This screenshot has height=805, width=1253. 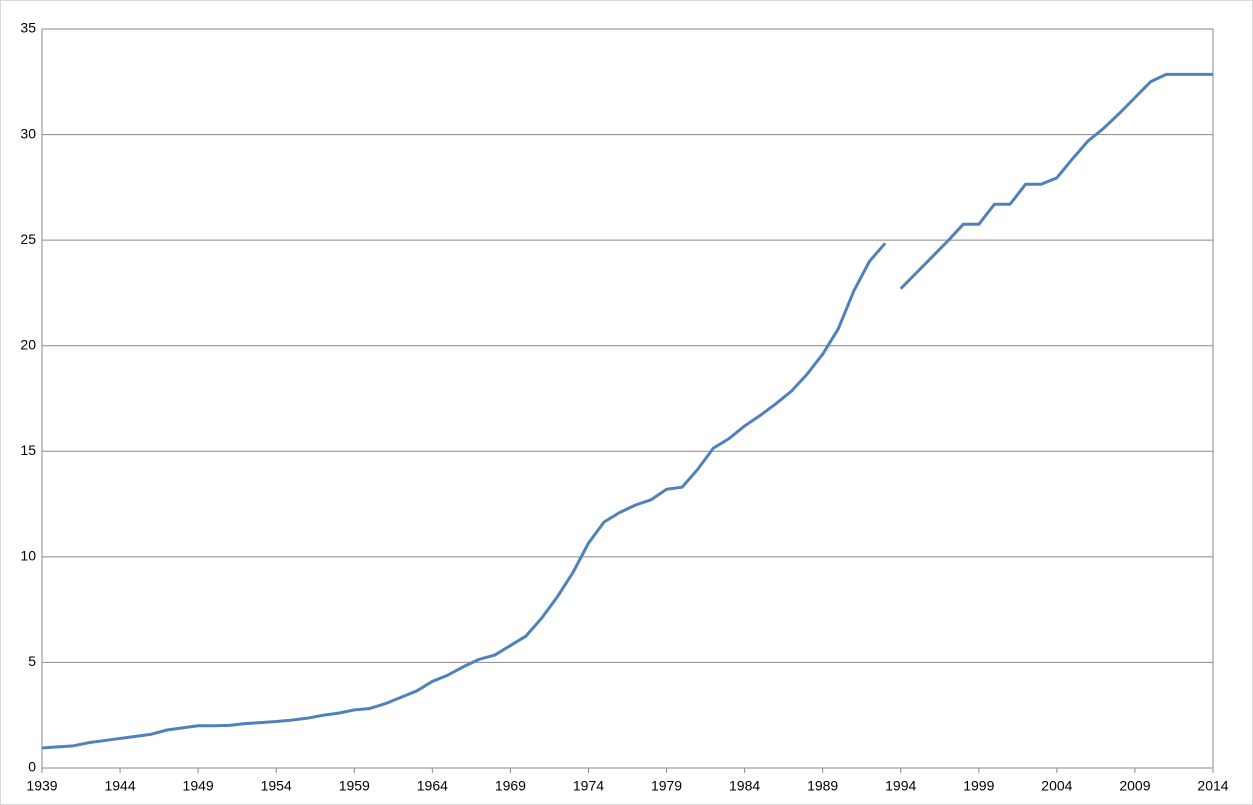 What do you see at coordinates (1134, 786) in the screenshot?
I see `x-tick-label: 2009` at bounding box center [1134, 786].